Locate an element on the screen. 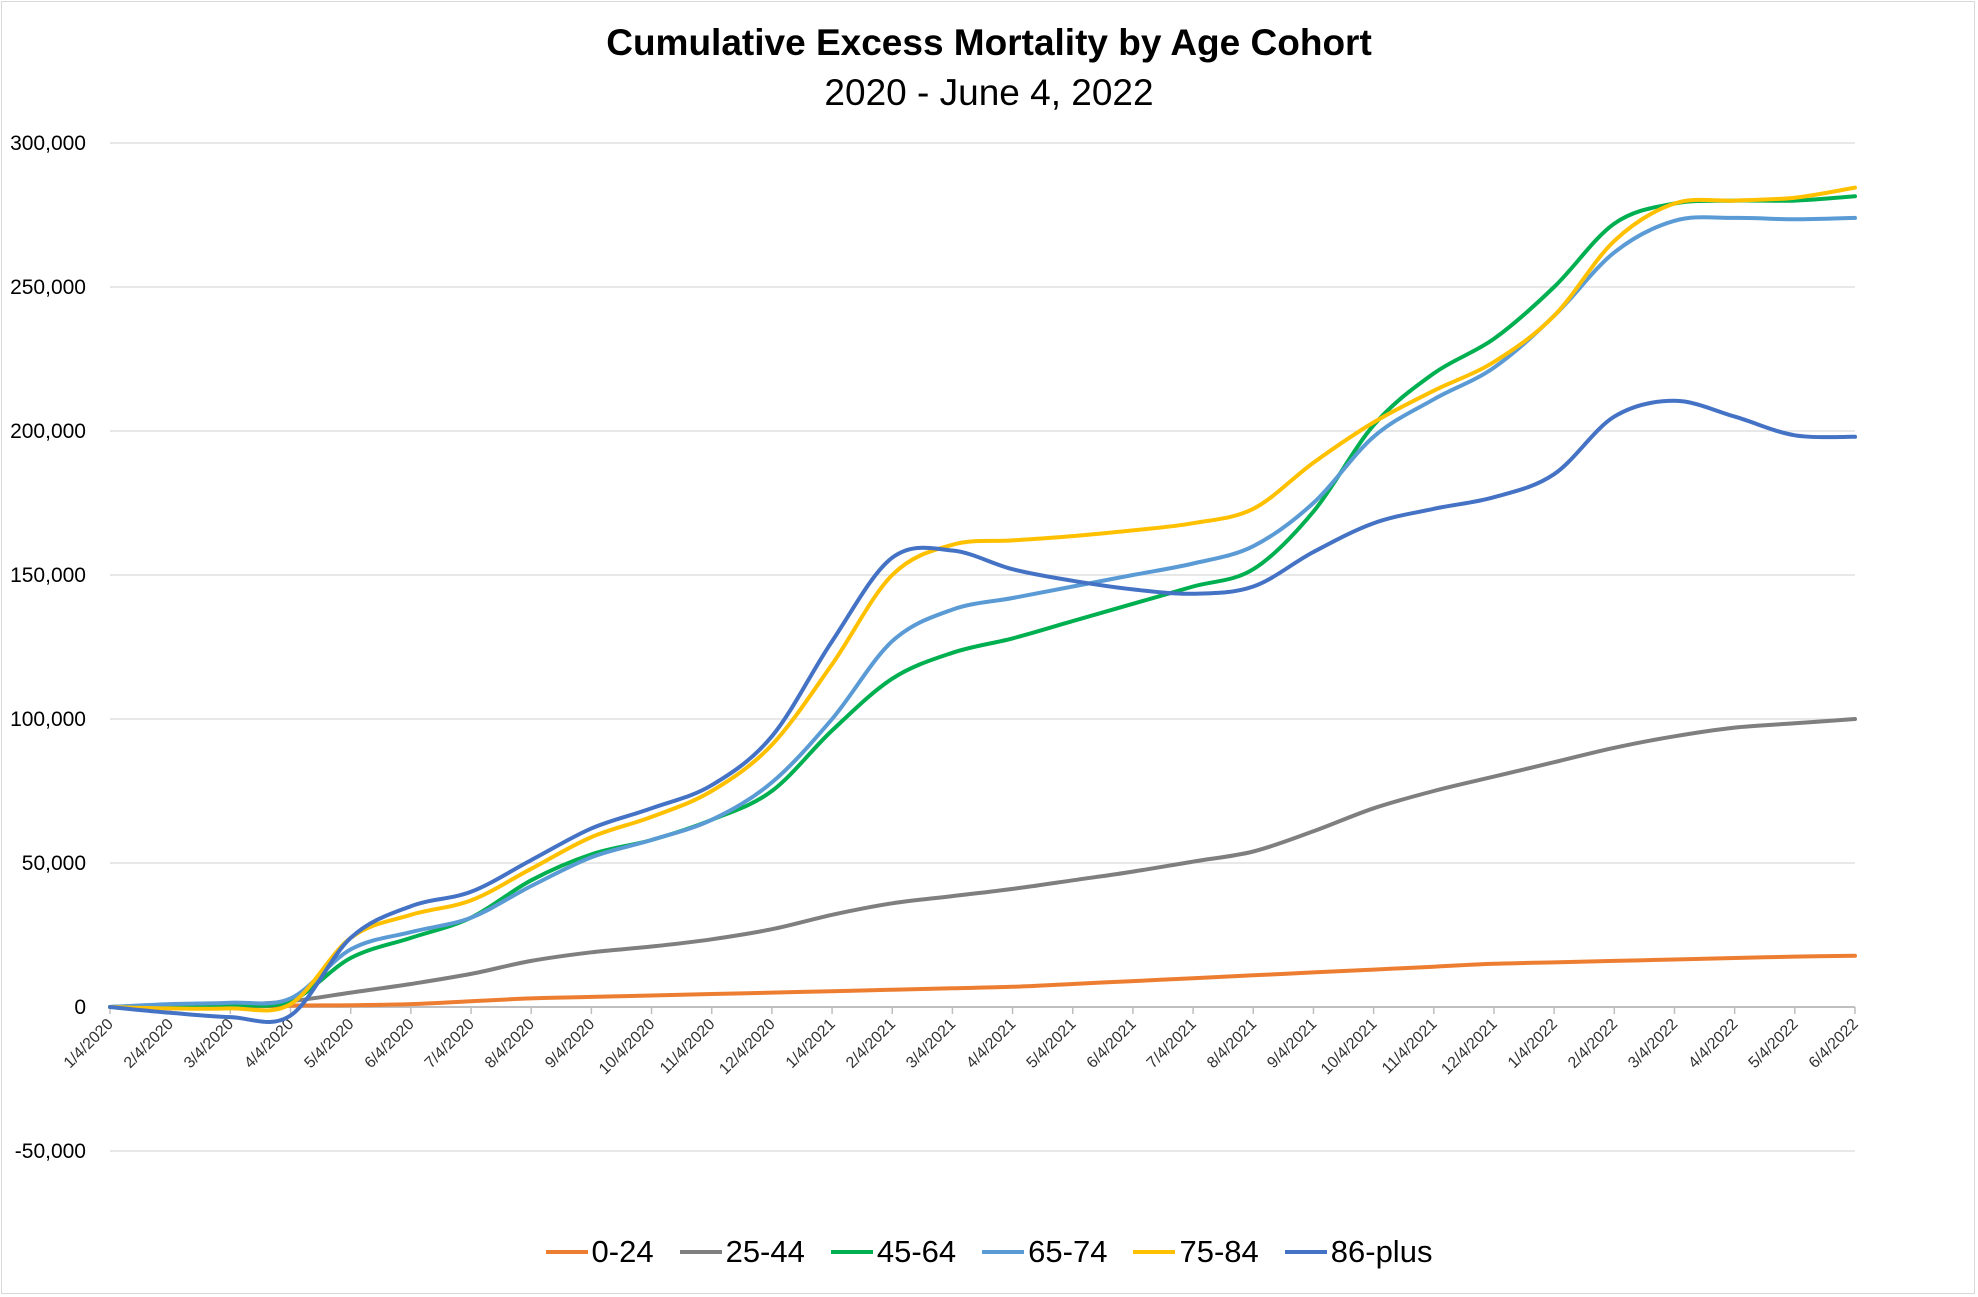 This screenshot has width=1978, height=1297. x-tick-label: 6/4/2021 is located at coordinates (1112, 1044).